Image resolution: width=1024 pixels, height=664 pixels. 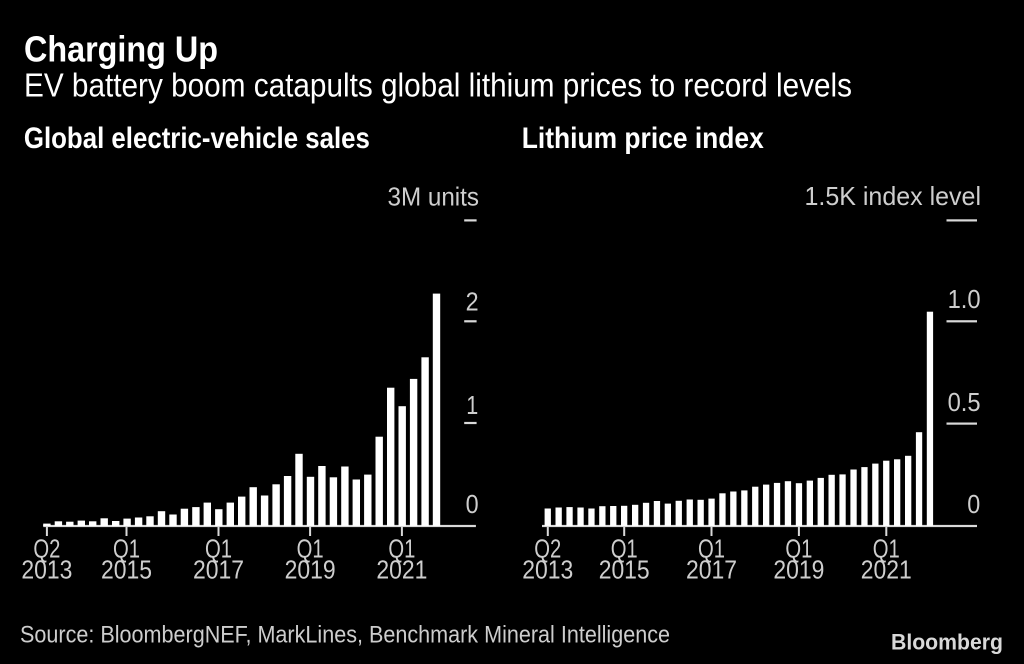 I want to click on svg-text: 2, so click(x=472, y=302).